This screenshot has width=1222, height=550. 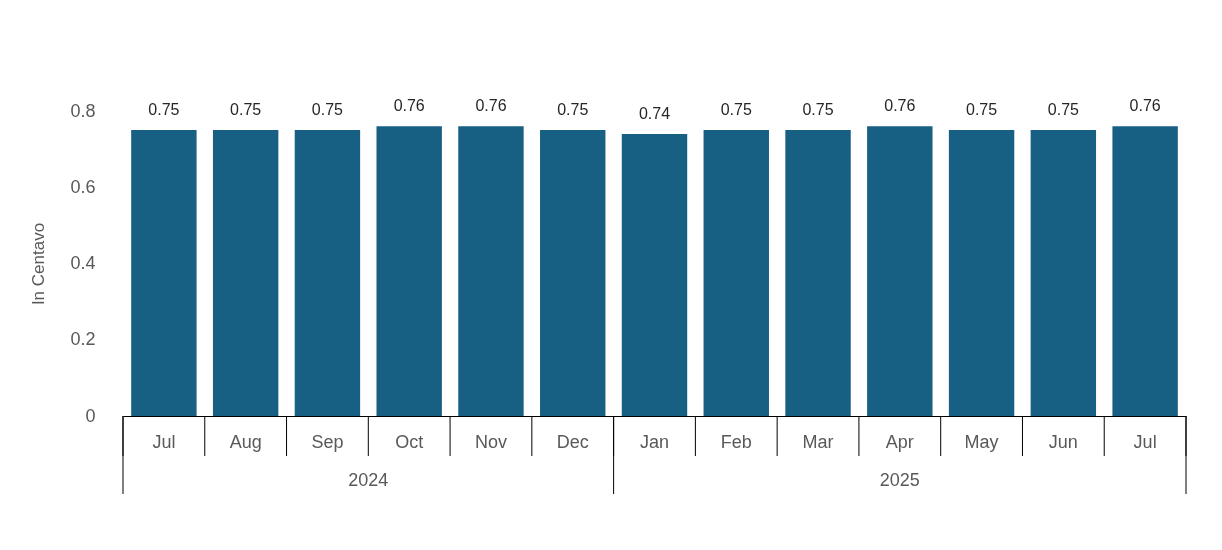 What do you see at coordinates (327, 441) in the screenshot?
I see `x-tick-label: Sep` at bounding box center [327, 441].